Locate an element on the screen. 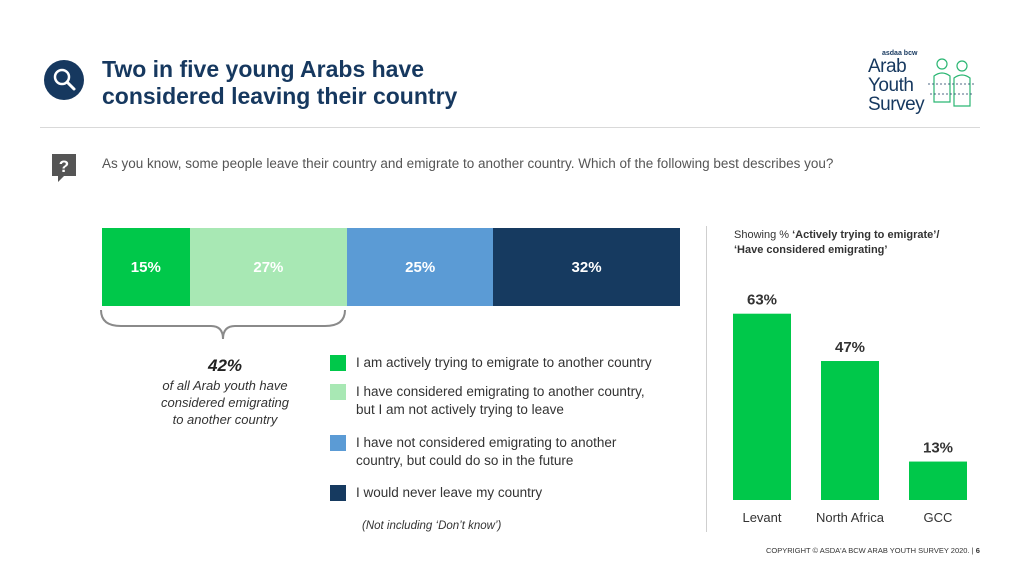  logo-brand: asdaa bcw is located at coordinates (900, 53).